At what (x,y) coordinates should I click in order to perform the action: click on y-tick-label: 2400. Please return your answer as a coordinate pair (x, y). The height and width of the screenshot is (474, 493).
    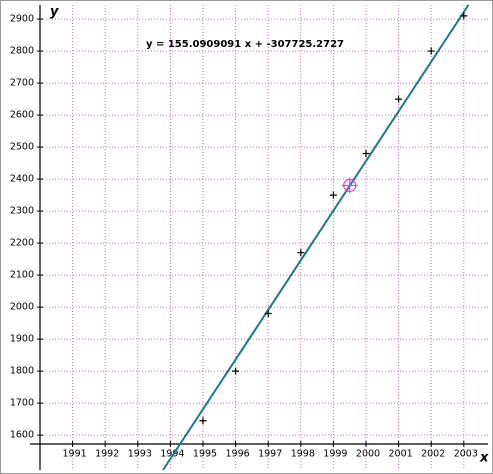
    Looking at the image, I should click on (22, 179).